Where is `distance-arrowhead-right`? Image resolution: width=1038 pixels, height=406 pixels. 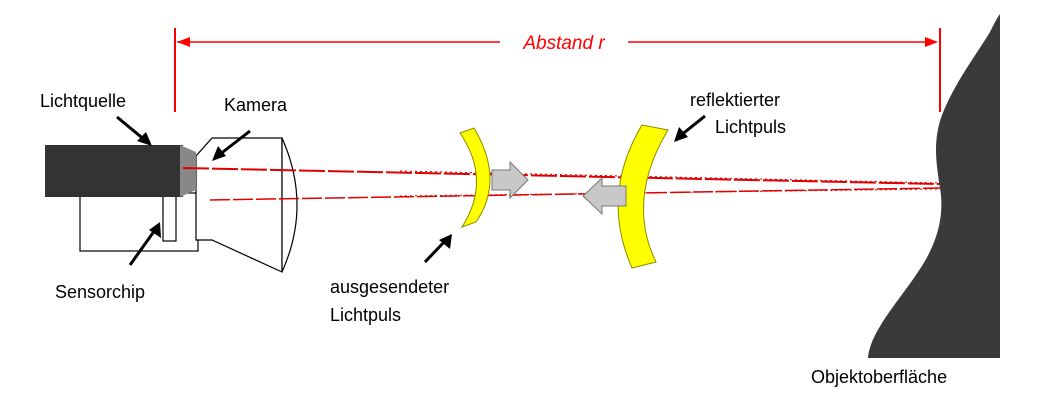
distance-arrowhead-right is located at coordinates (931, 42).